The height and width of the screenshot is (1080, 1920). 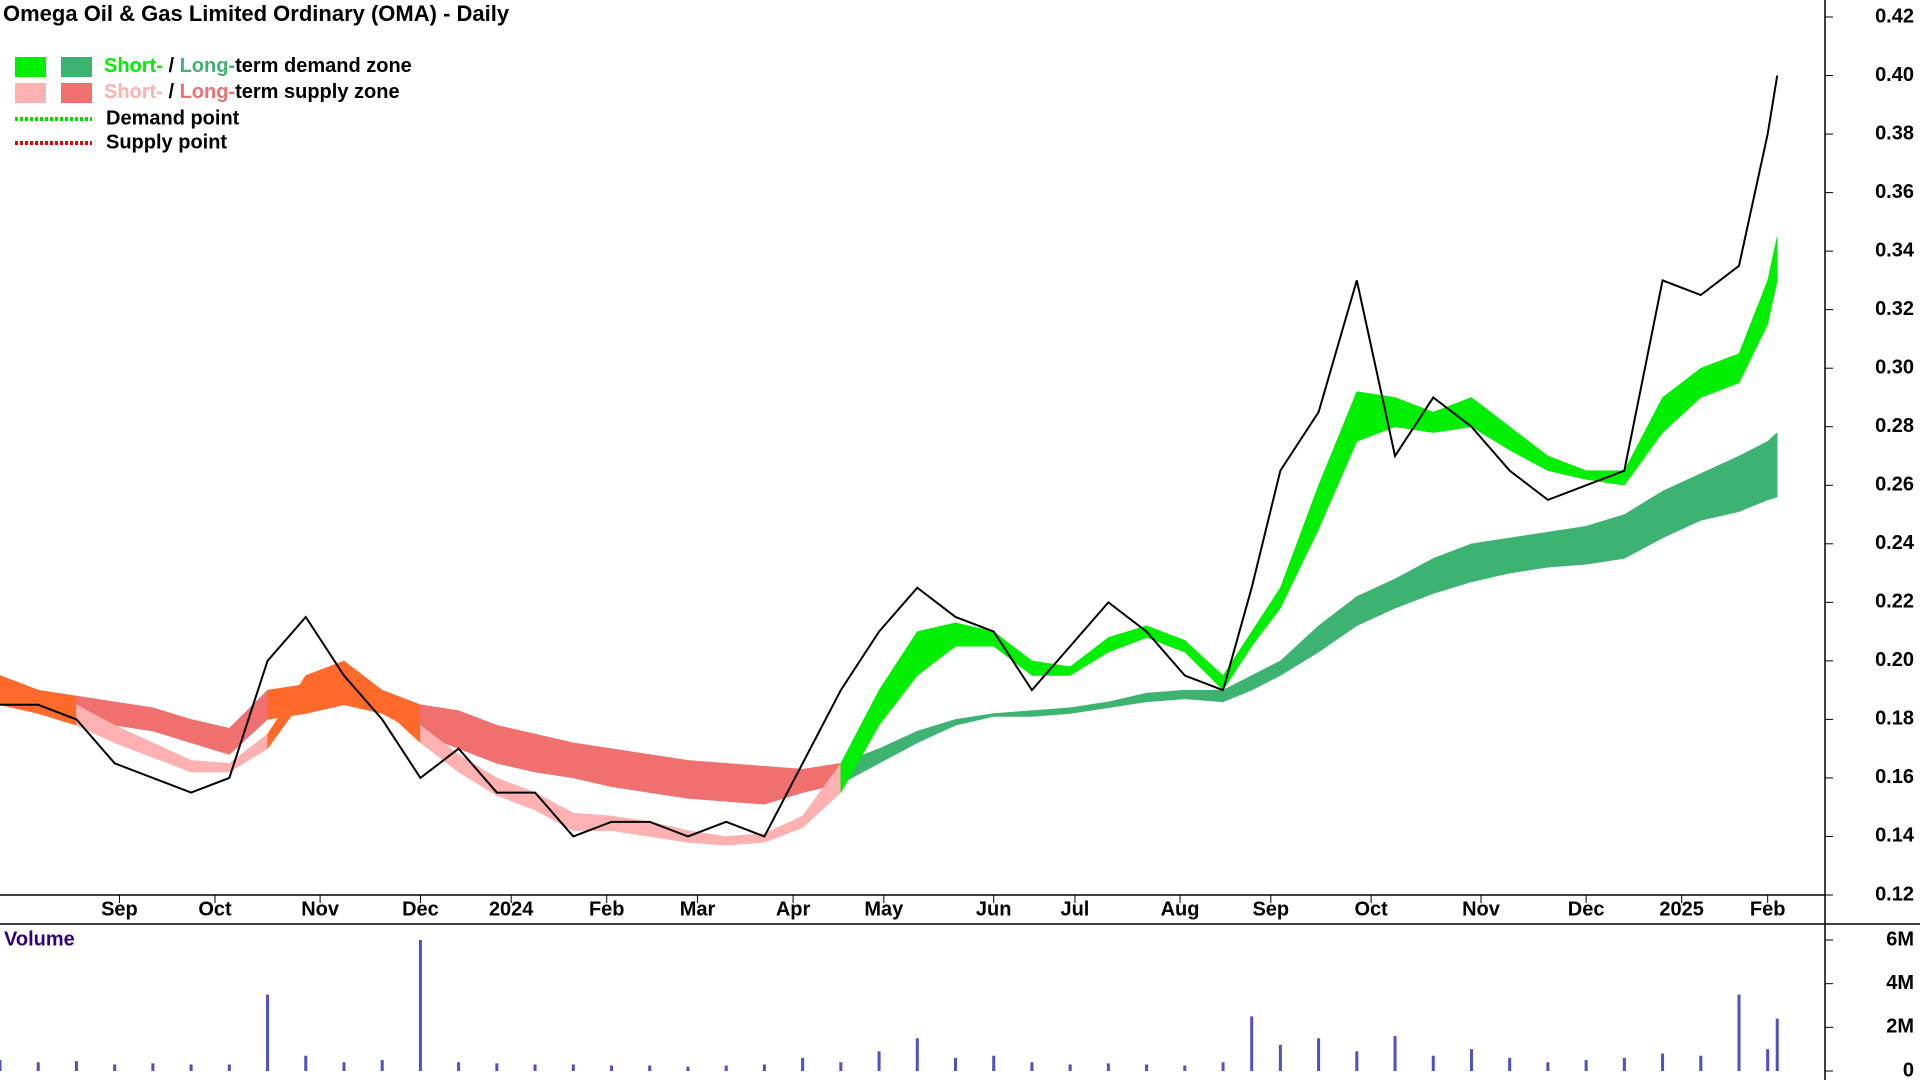 I want to click on legend-label: Short- / Long-term demand zone, so click(x=258, y=66).